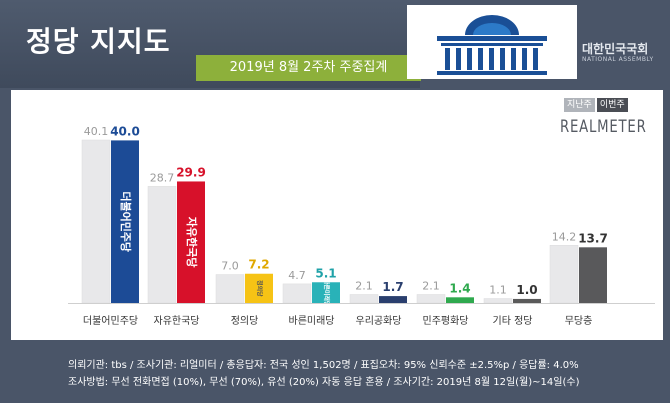 The image size is (670, 403). Describe the element at coordinates (312, 321) in the screenshot. I see `category-label-3: 바른미래당` at that location.